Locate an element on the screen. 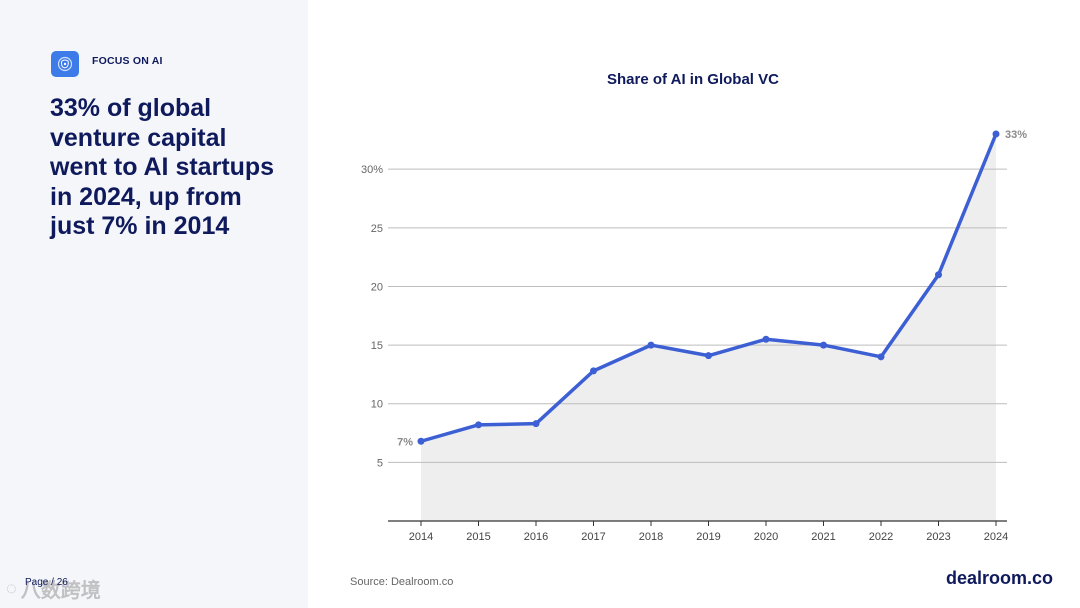 This screenshot has height=608, width=1080. x-tick-label: 2023 is located at coordinates (938, 537).